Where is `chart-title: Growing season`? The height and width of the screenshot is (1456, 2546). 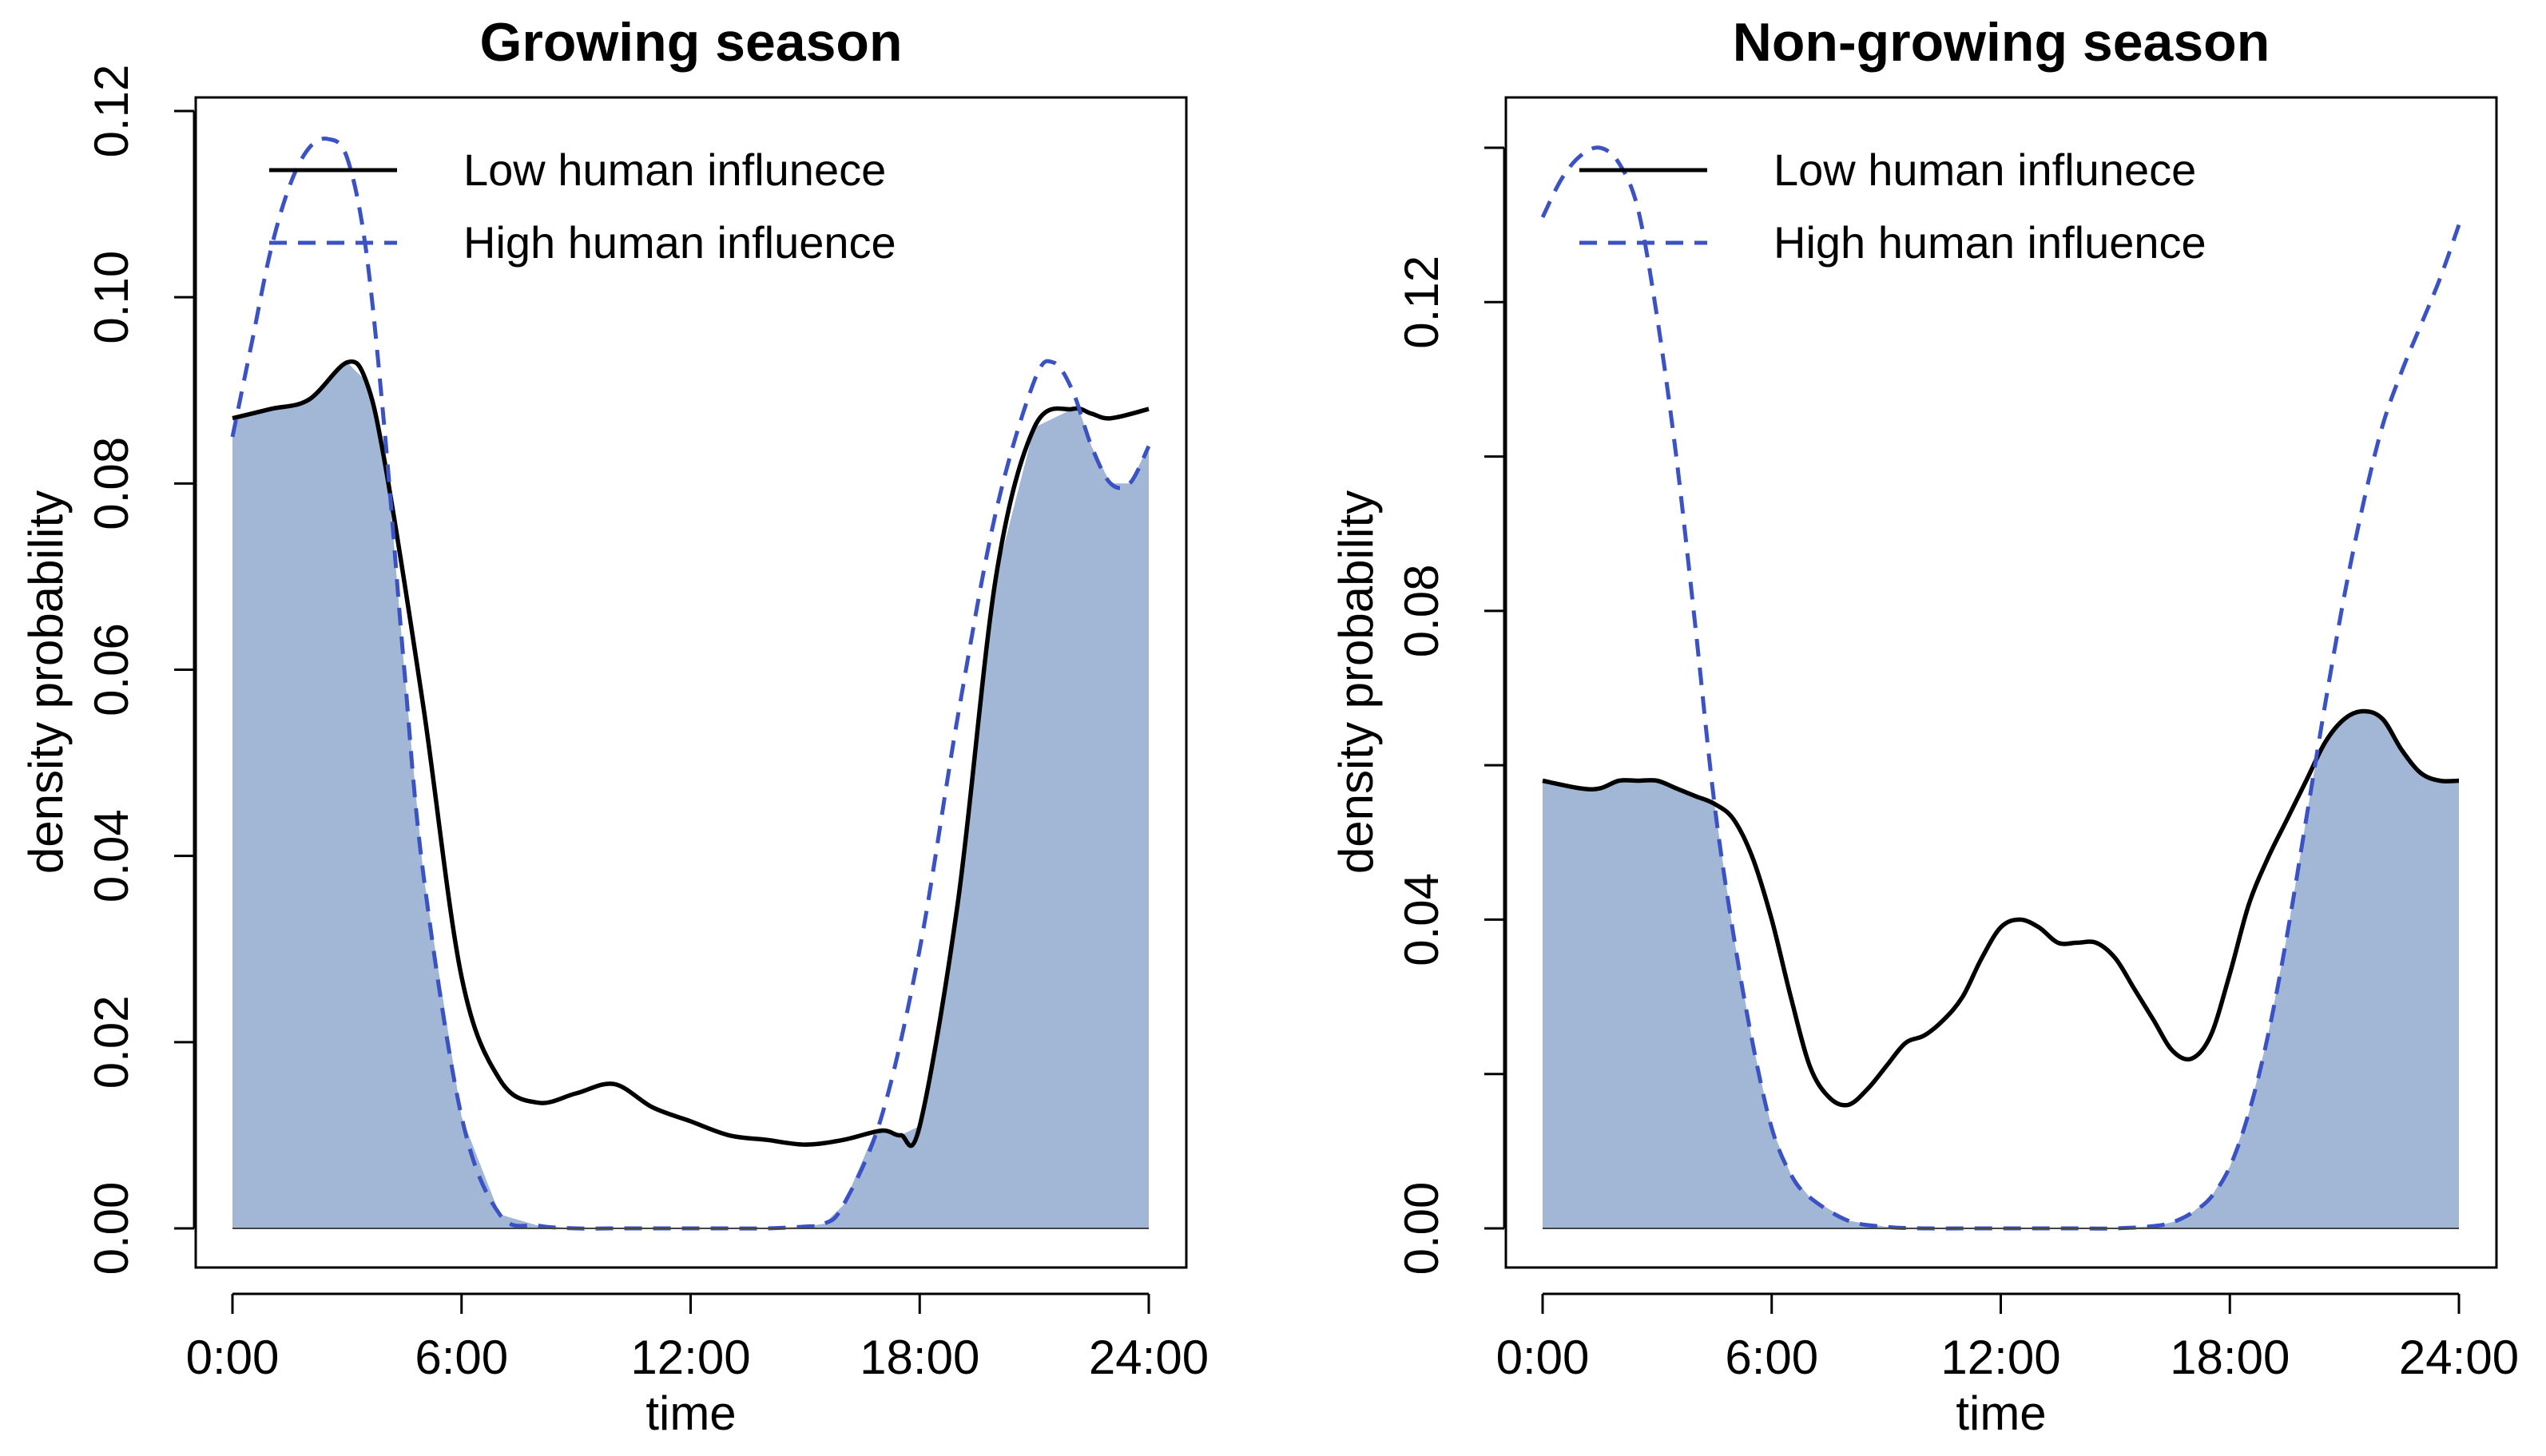
chart-title: Growing season is located at coordinates (691, 42).